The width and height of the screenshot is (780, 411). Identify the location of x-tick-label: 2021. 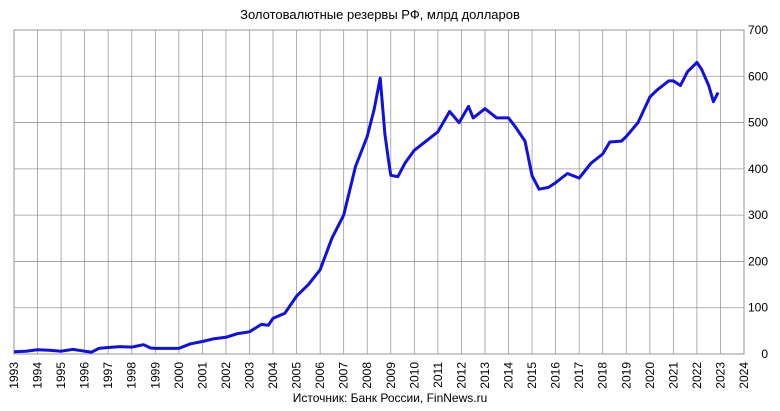
(673, 375).